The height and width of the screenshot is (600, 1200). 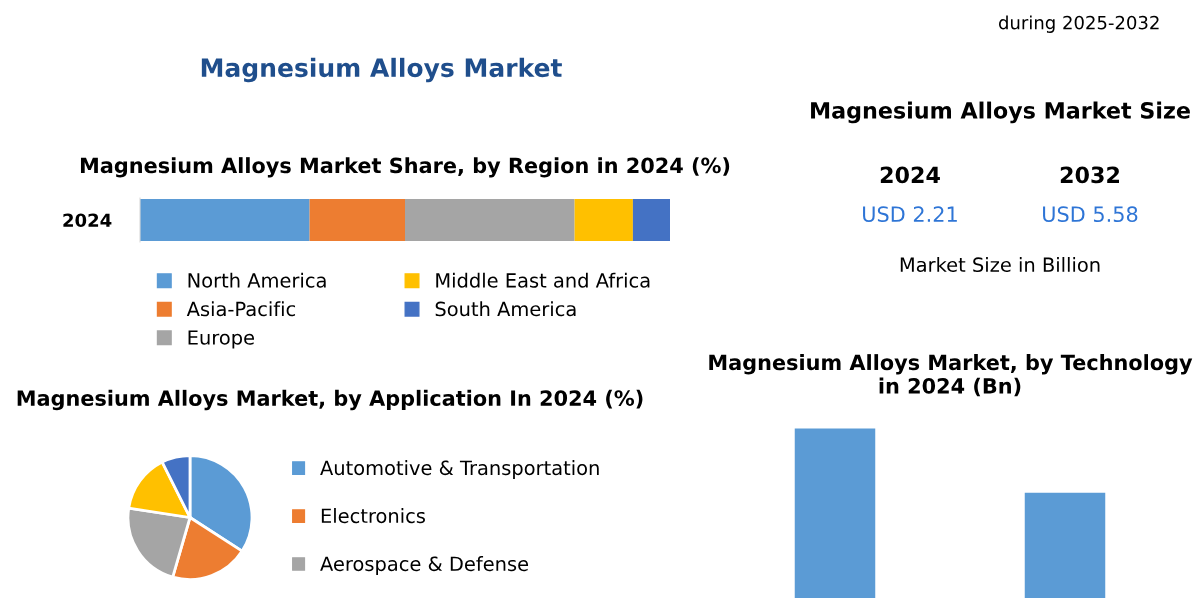 What do you see at coordinates (1078, 24) in the screenshot?
I see `text: during 2025-2032` at bounding box center [1078, 24].